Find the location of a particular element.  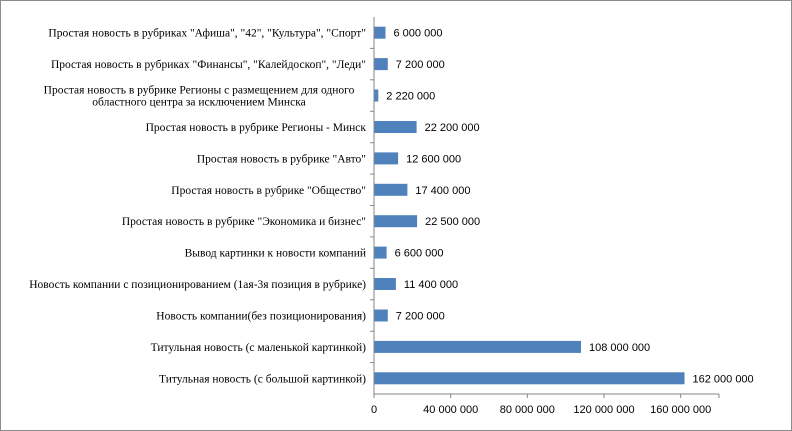

value-label: 108 000 000 is located at coordinates (619, 348).